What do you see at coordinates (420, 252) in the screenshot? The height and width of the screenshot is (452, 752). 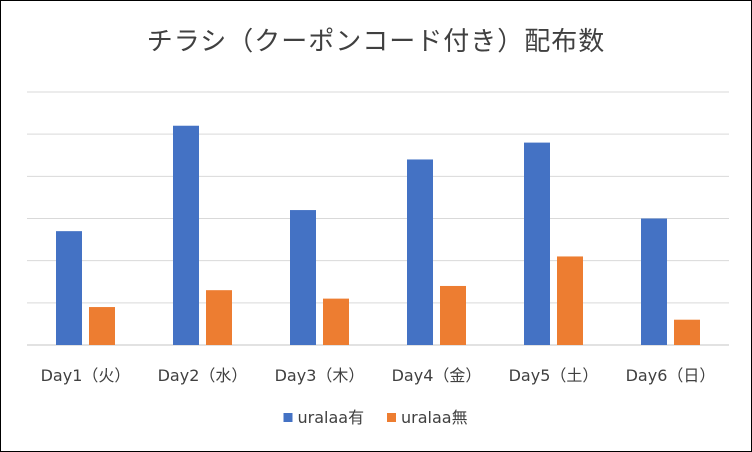 I see `bar-series1-day4` at bounding box center [420, 252].